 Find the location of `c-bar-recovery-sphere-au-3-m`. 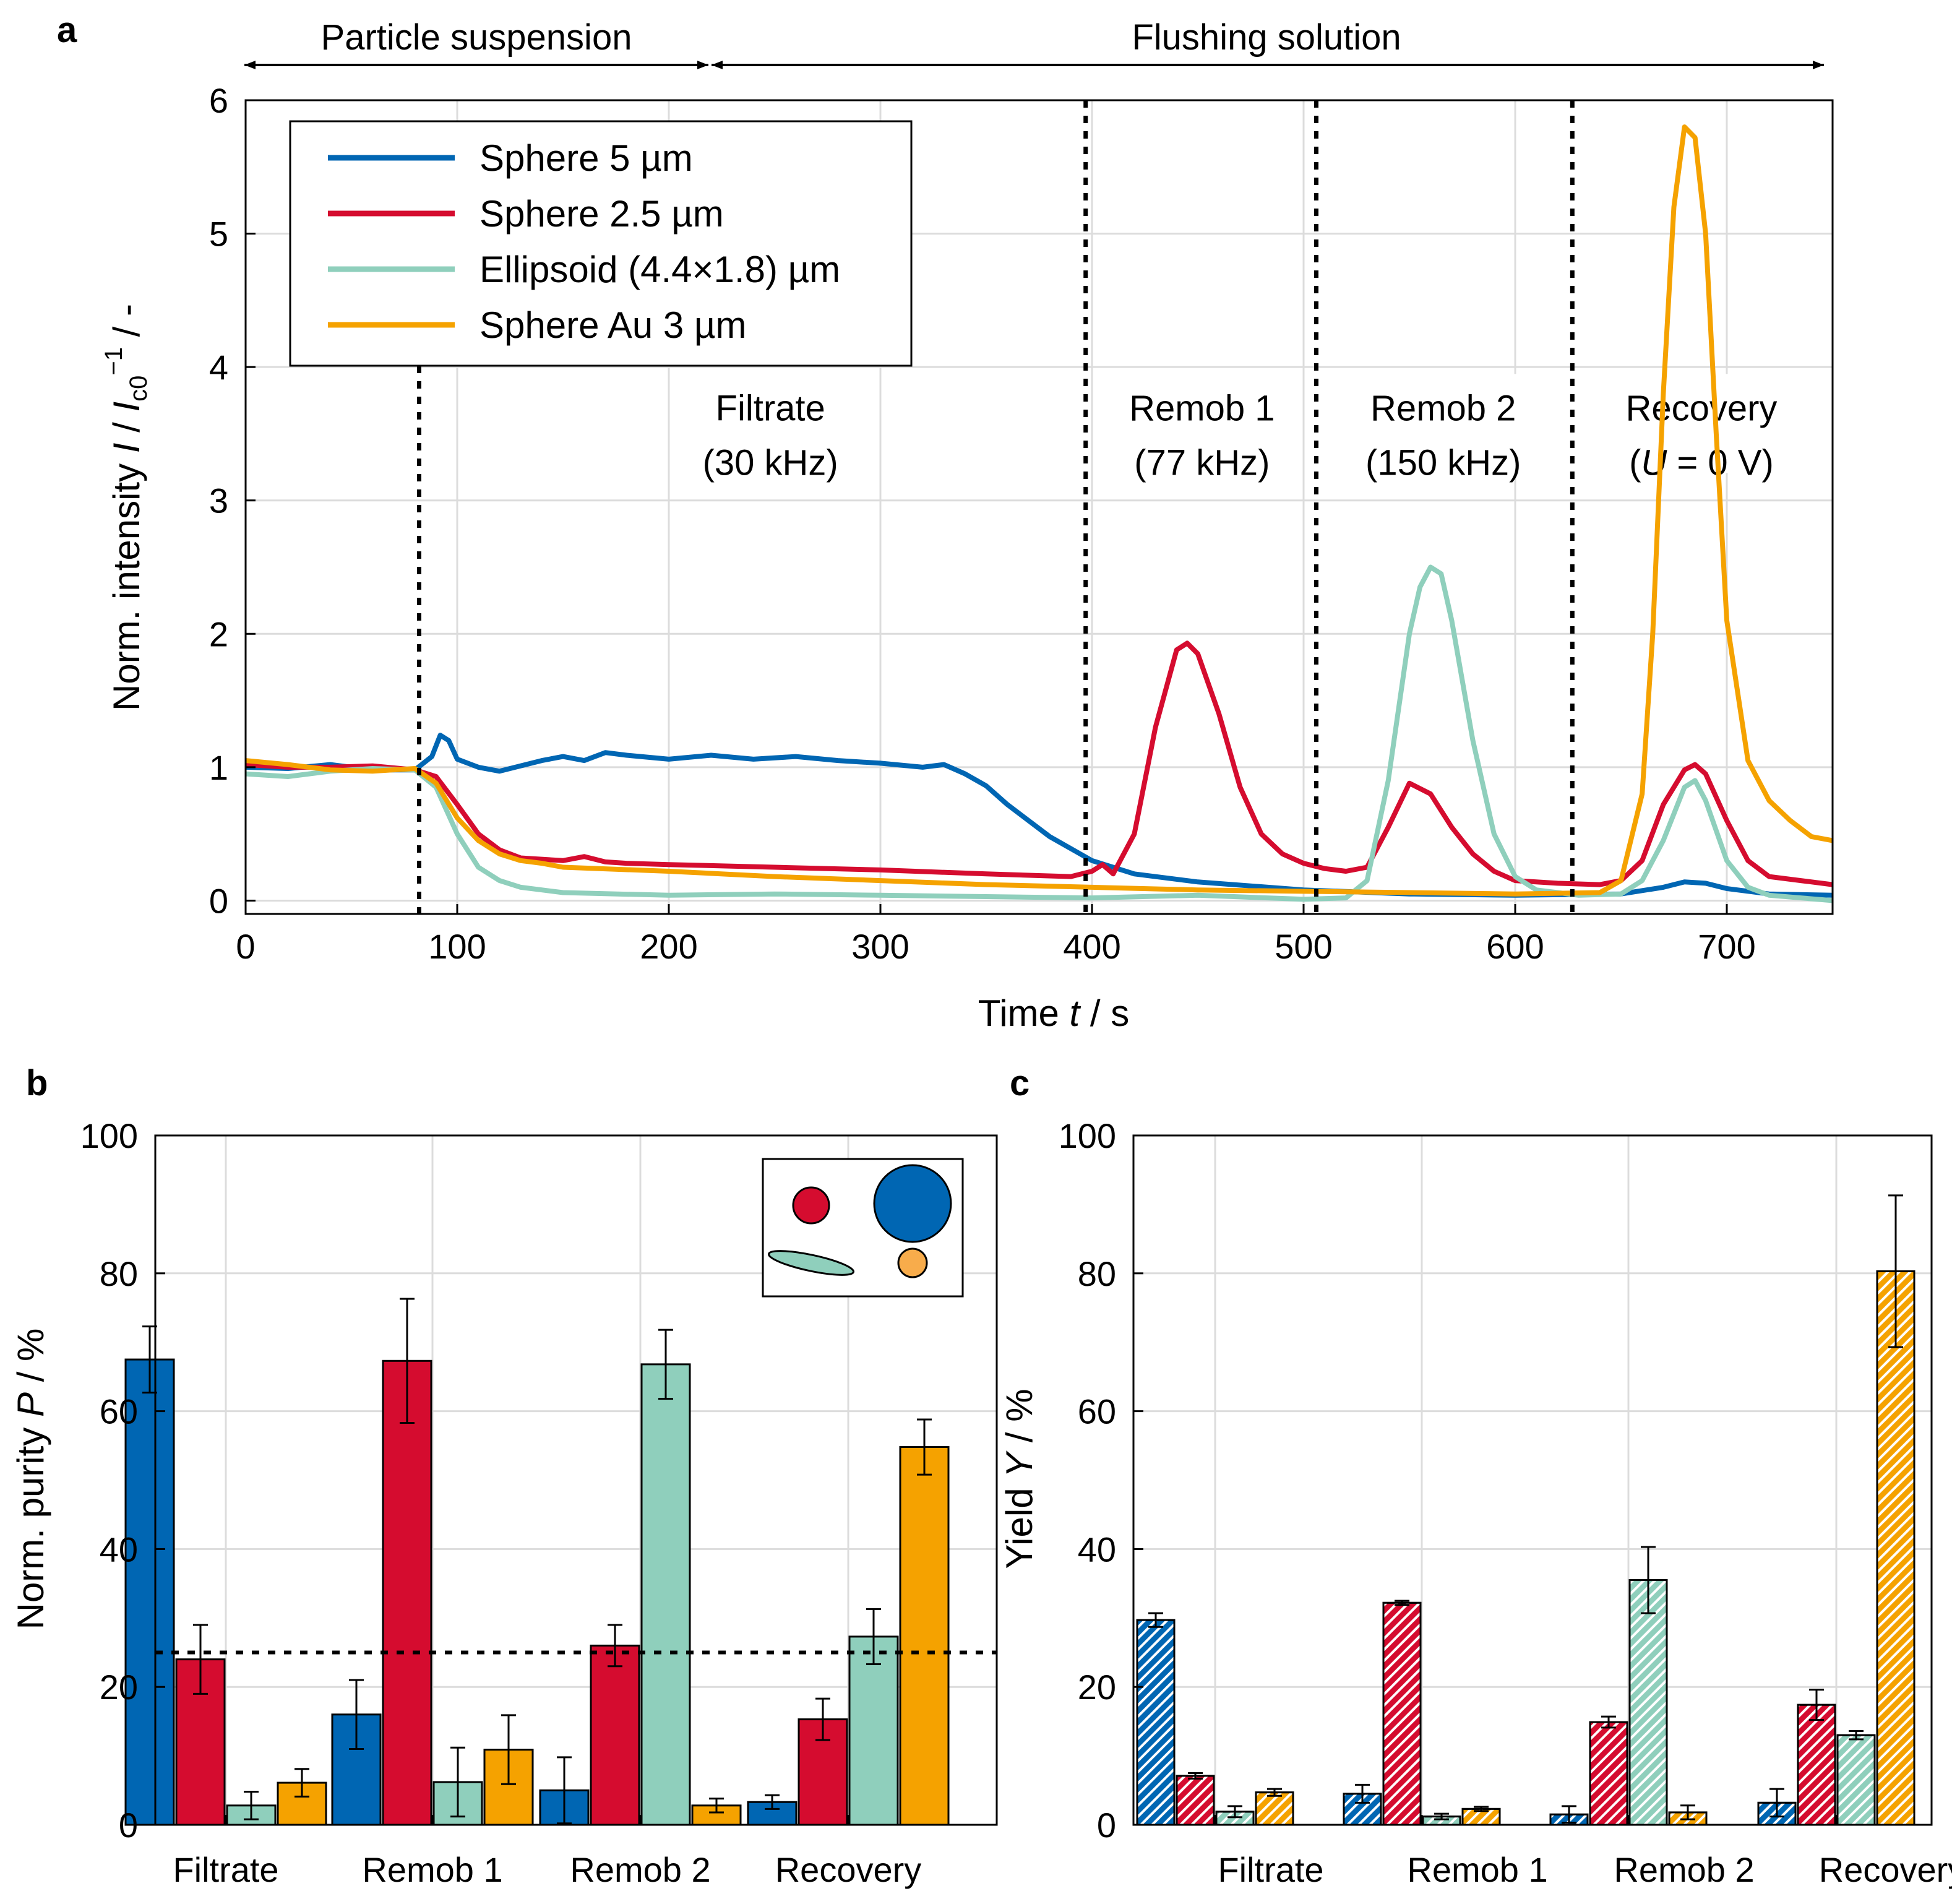

c-bar-recovery-sphere-au-3-m is located at coordinates (1895, 1510).